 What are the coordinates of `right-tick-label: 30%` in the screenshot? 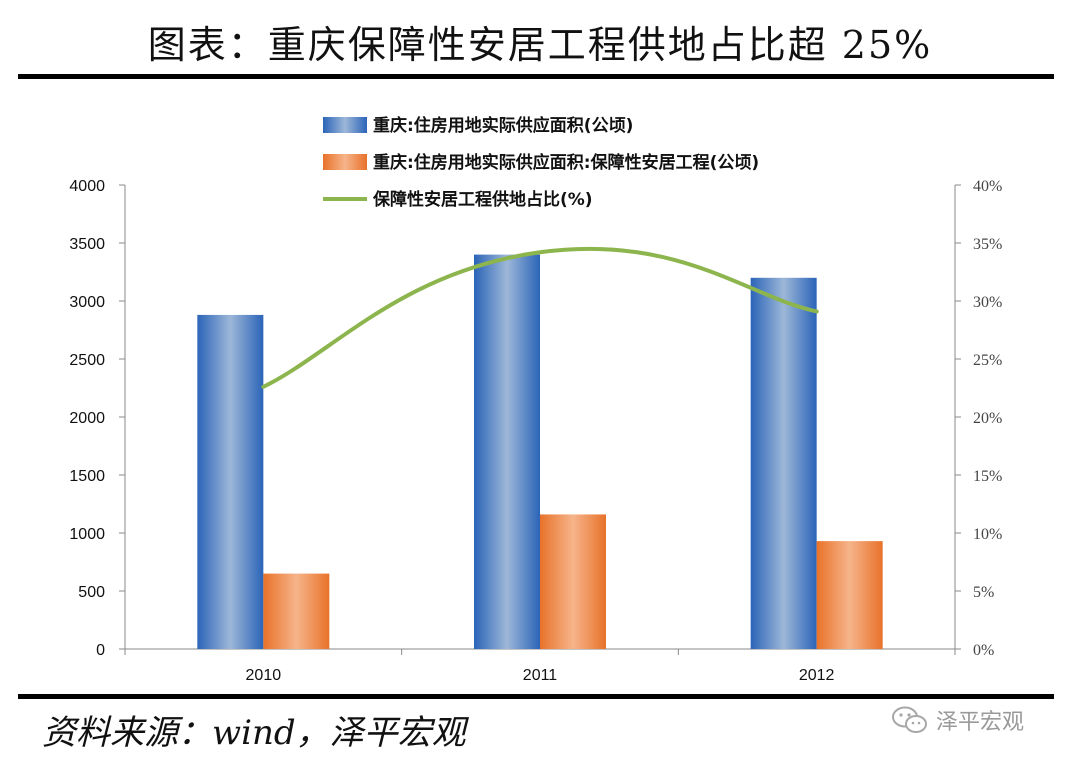 It's located at (987, 302).